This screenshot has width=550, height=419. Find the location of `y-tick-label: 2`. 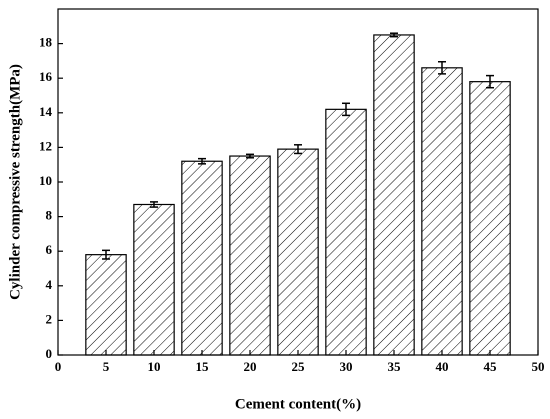

y-tick-label: 2 is located at coordinates (49, 318).